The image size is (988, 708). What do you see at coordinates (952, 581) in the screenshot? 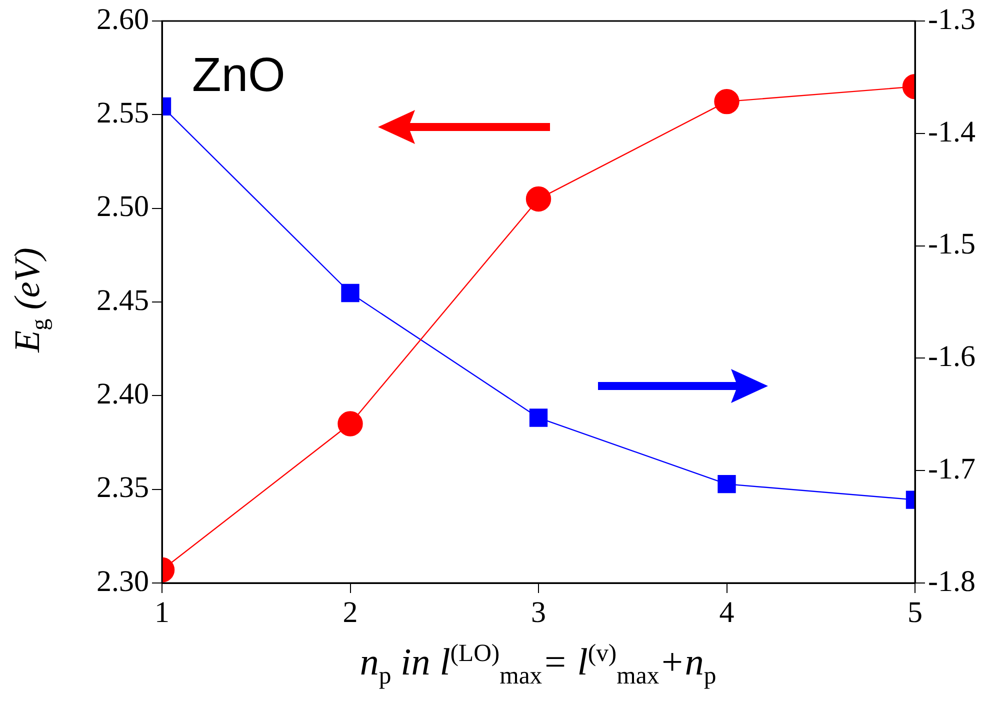
I see `y2-tick-label: -1.8` at bounding box center [952, 581].